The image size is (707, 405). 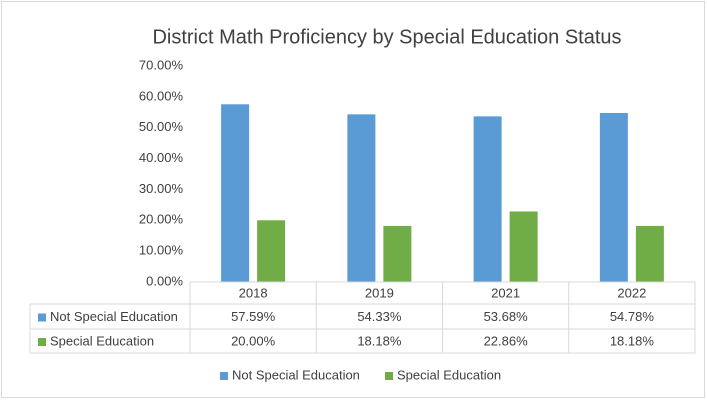 I want to click on table-value: 53.68%, so click(x=506, y=316).